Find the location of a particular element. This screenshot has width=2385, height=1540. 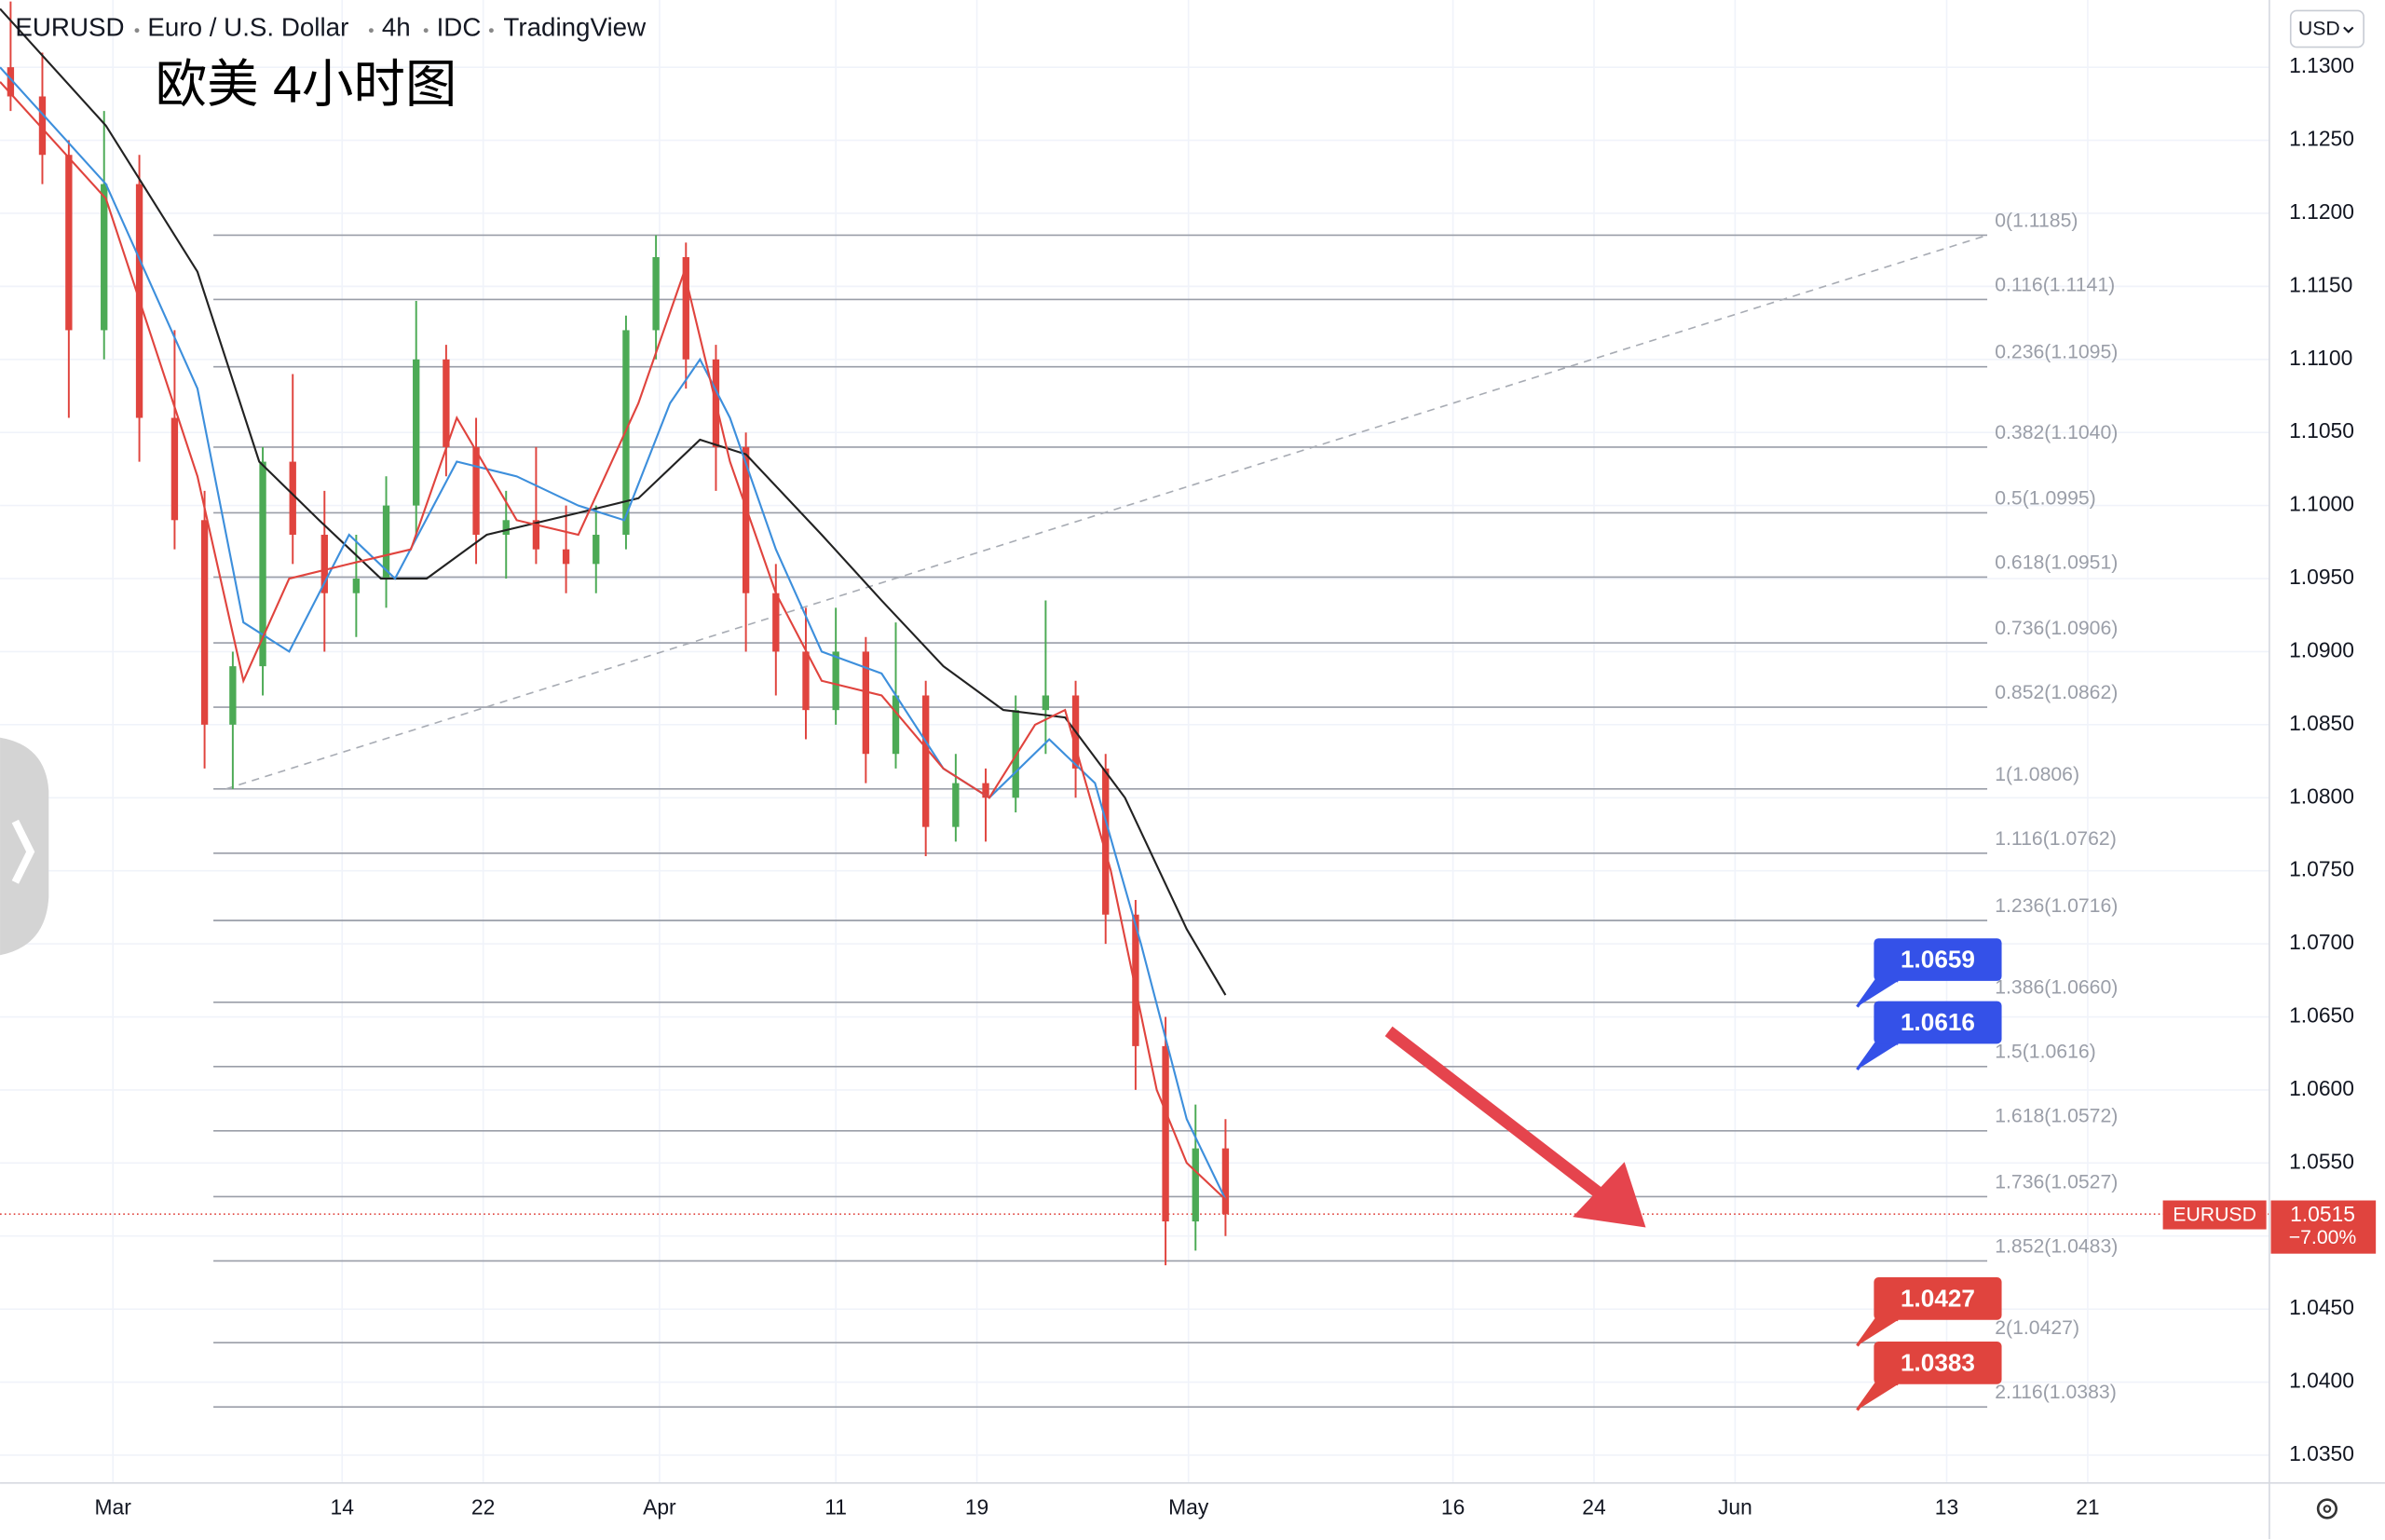

x-tick-label: 21 is located at coordinates (2087, 1507).